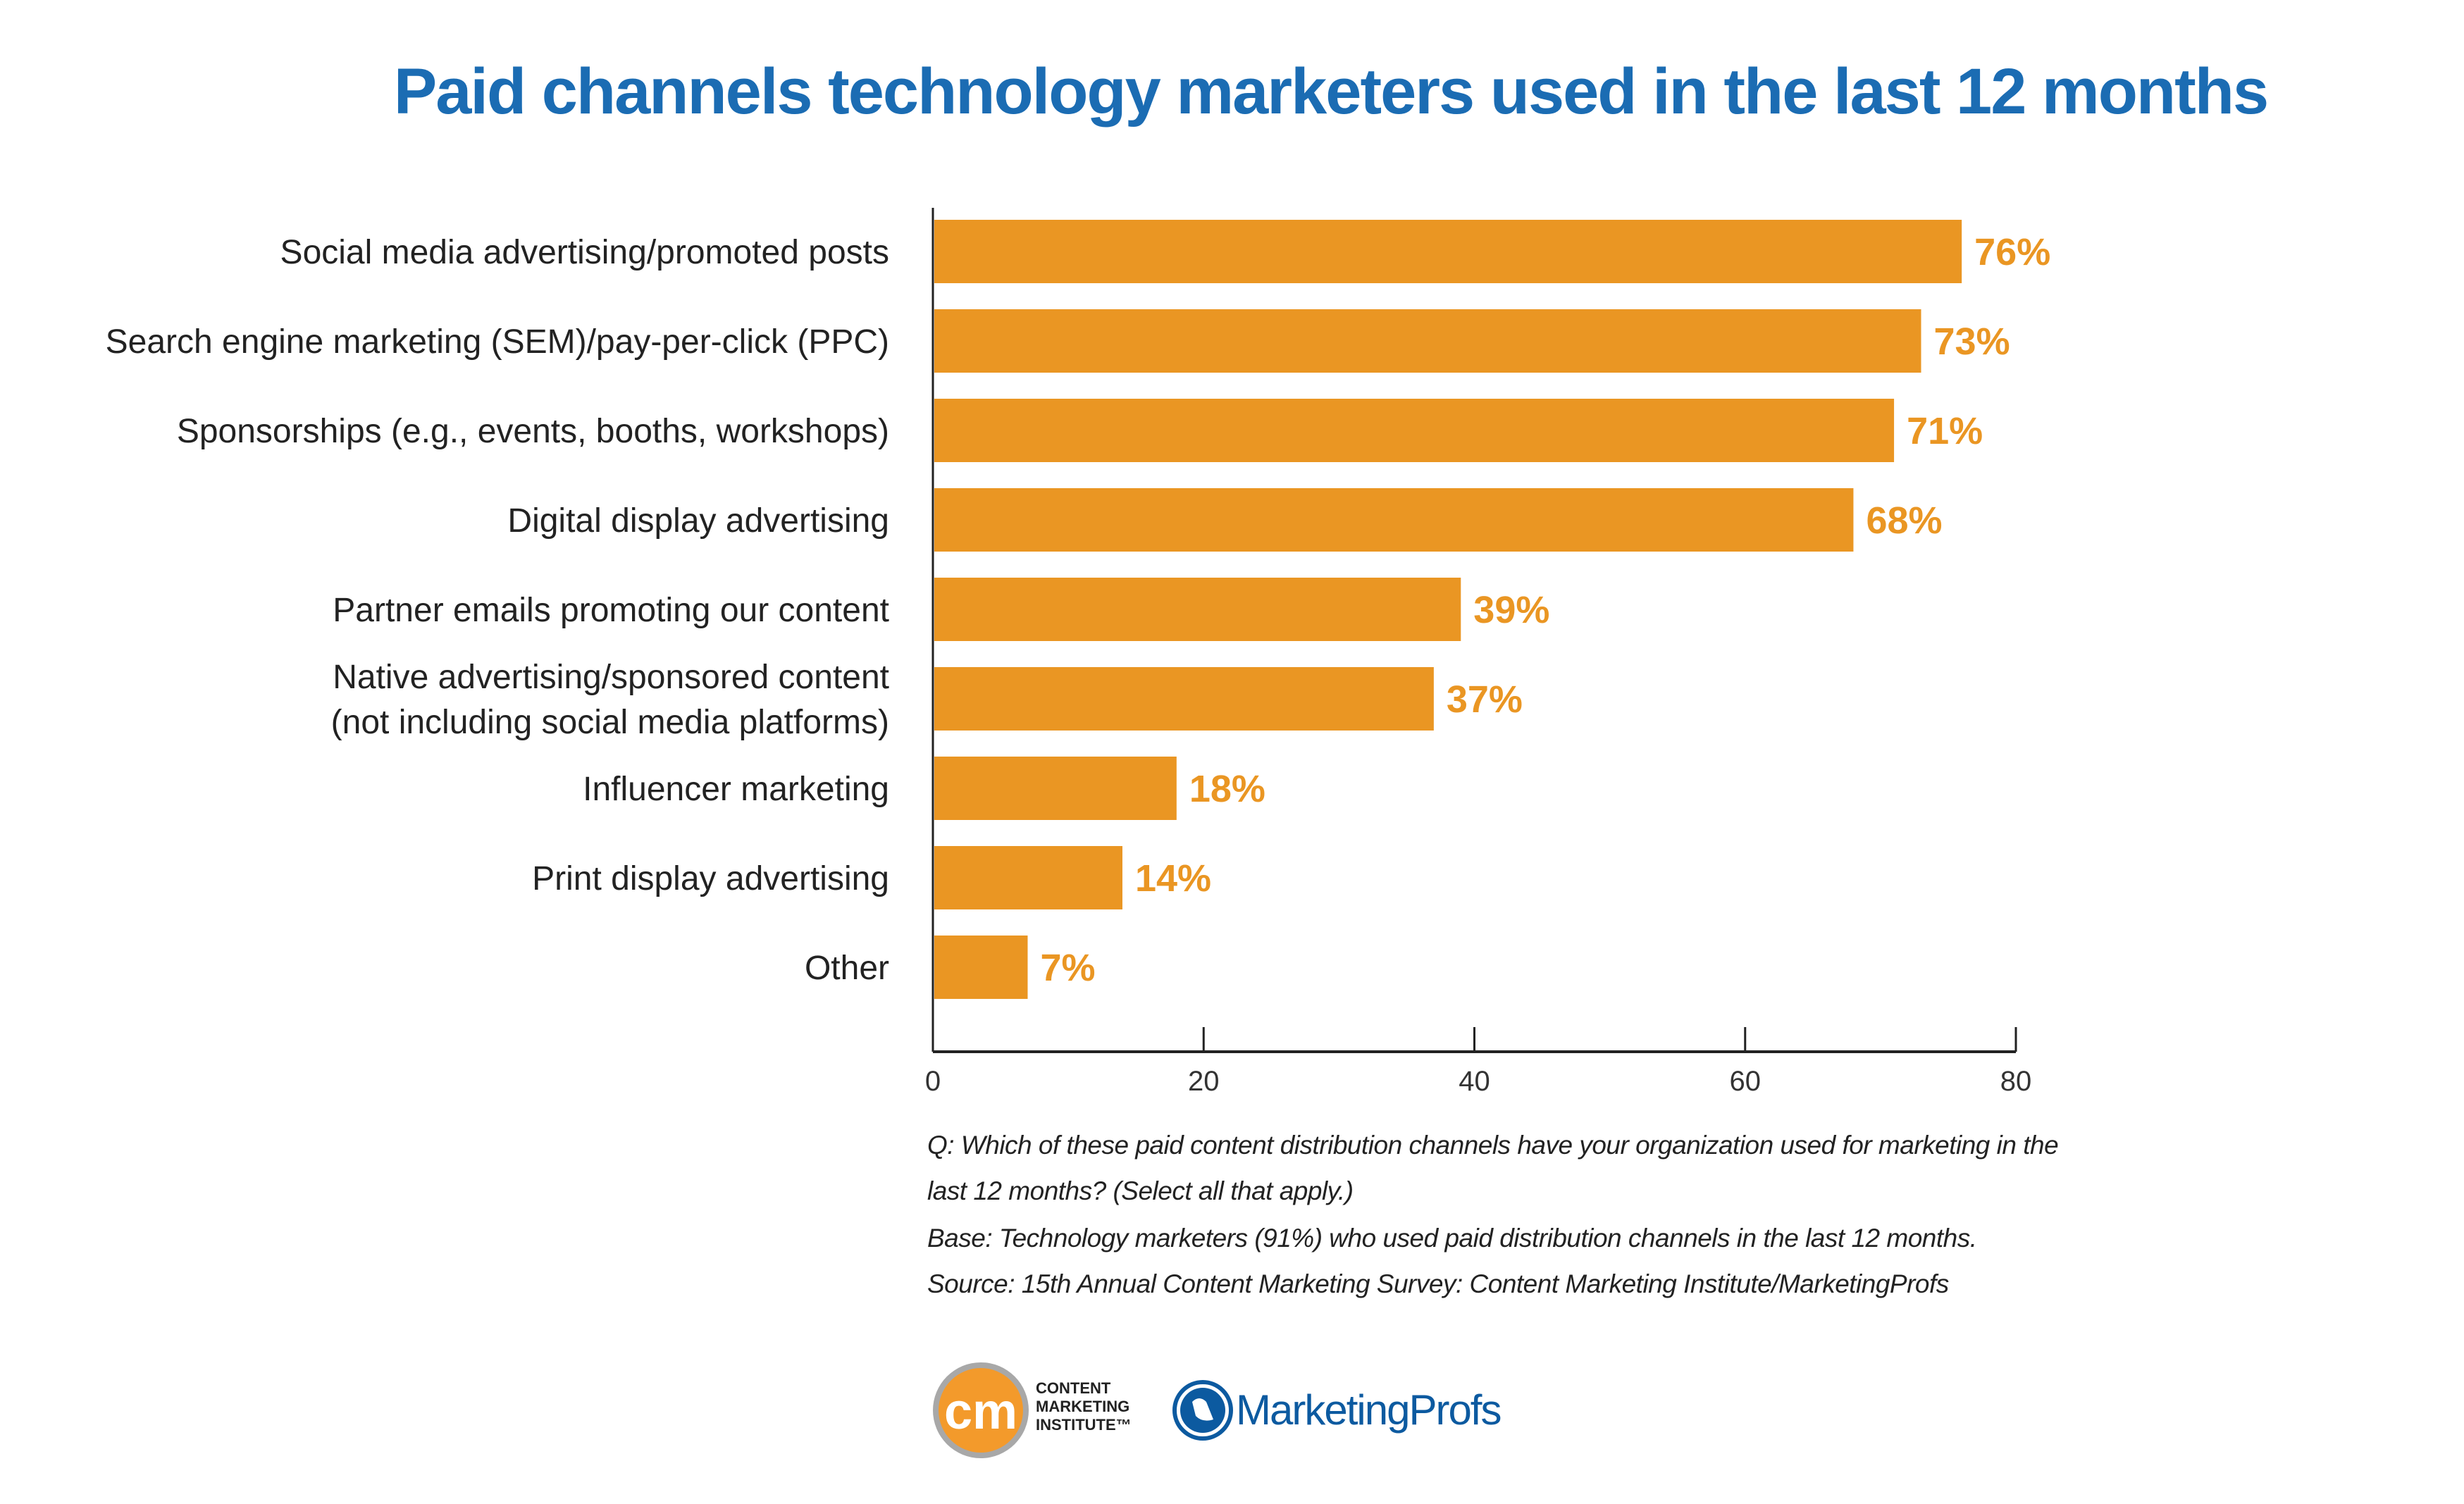 The image size is (2464, 1504). What do you see at coordinates (933, 1081) in the screenshot?
I see `x-tick-label: 0` at bounding box center [933, 1081].